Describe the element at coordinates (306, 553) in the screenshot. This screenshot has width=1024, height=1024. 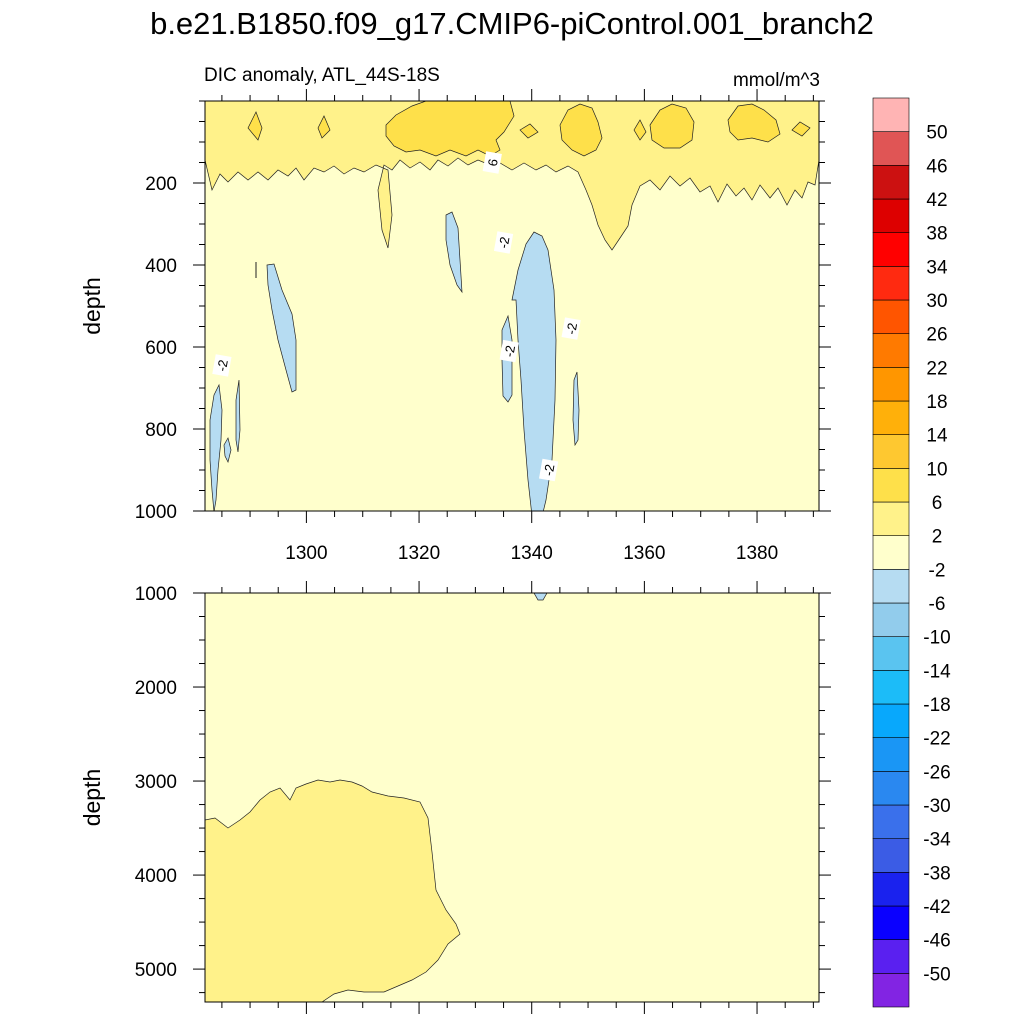
I see `x-tick-label: 1300` at that location.